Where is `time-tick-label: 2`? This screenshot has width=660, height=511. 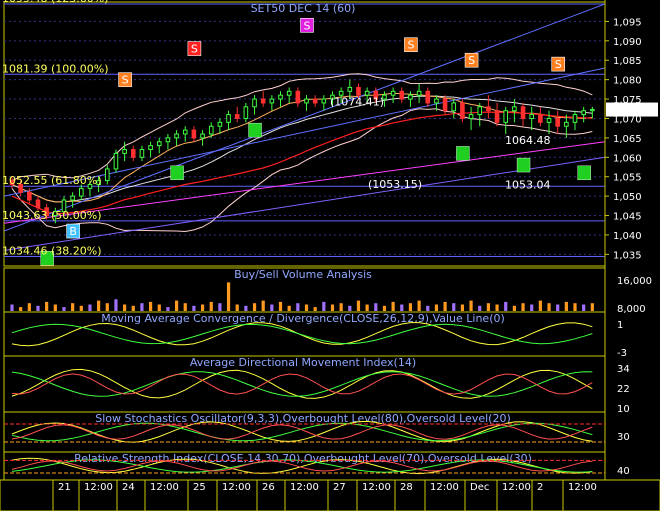
time-tick-label: 2 is located at coordinates (540, 487).